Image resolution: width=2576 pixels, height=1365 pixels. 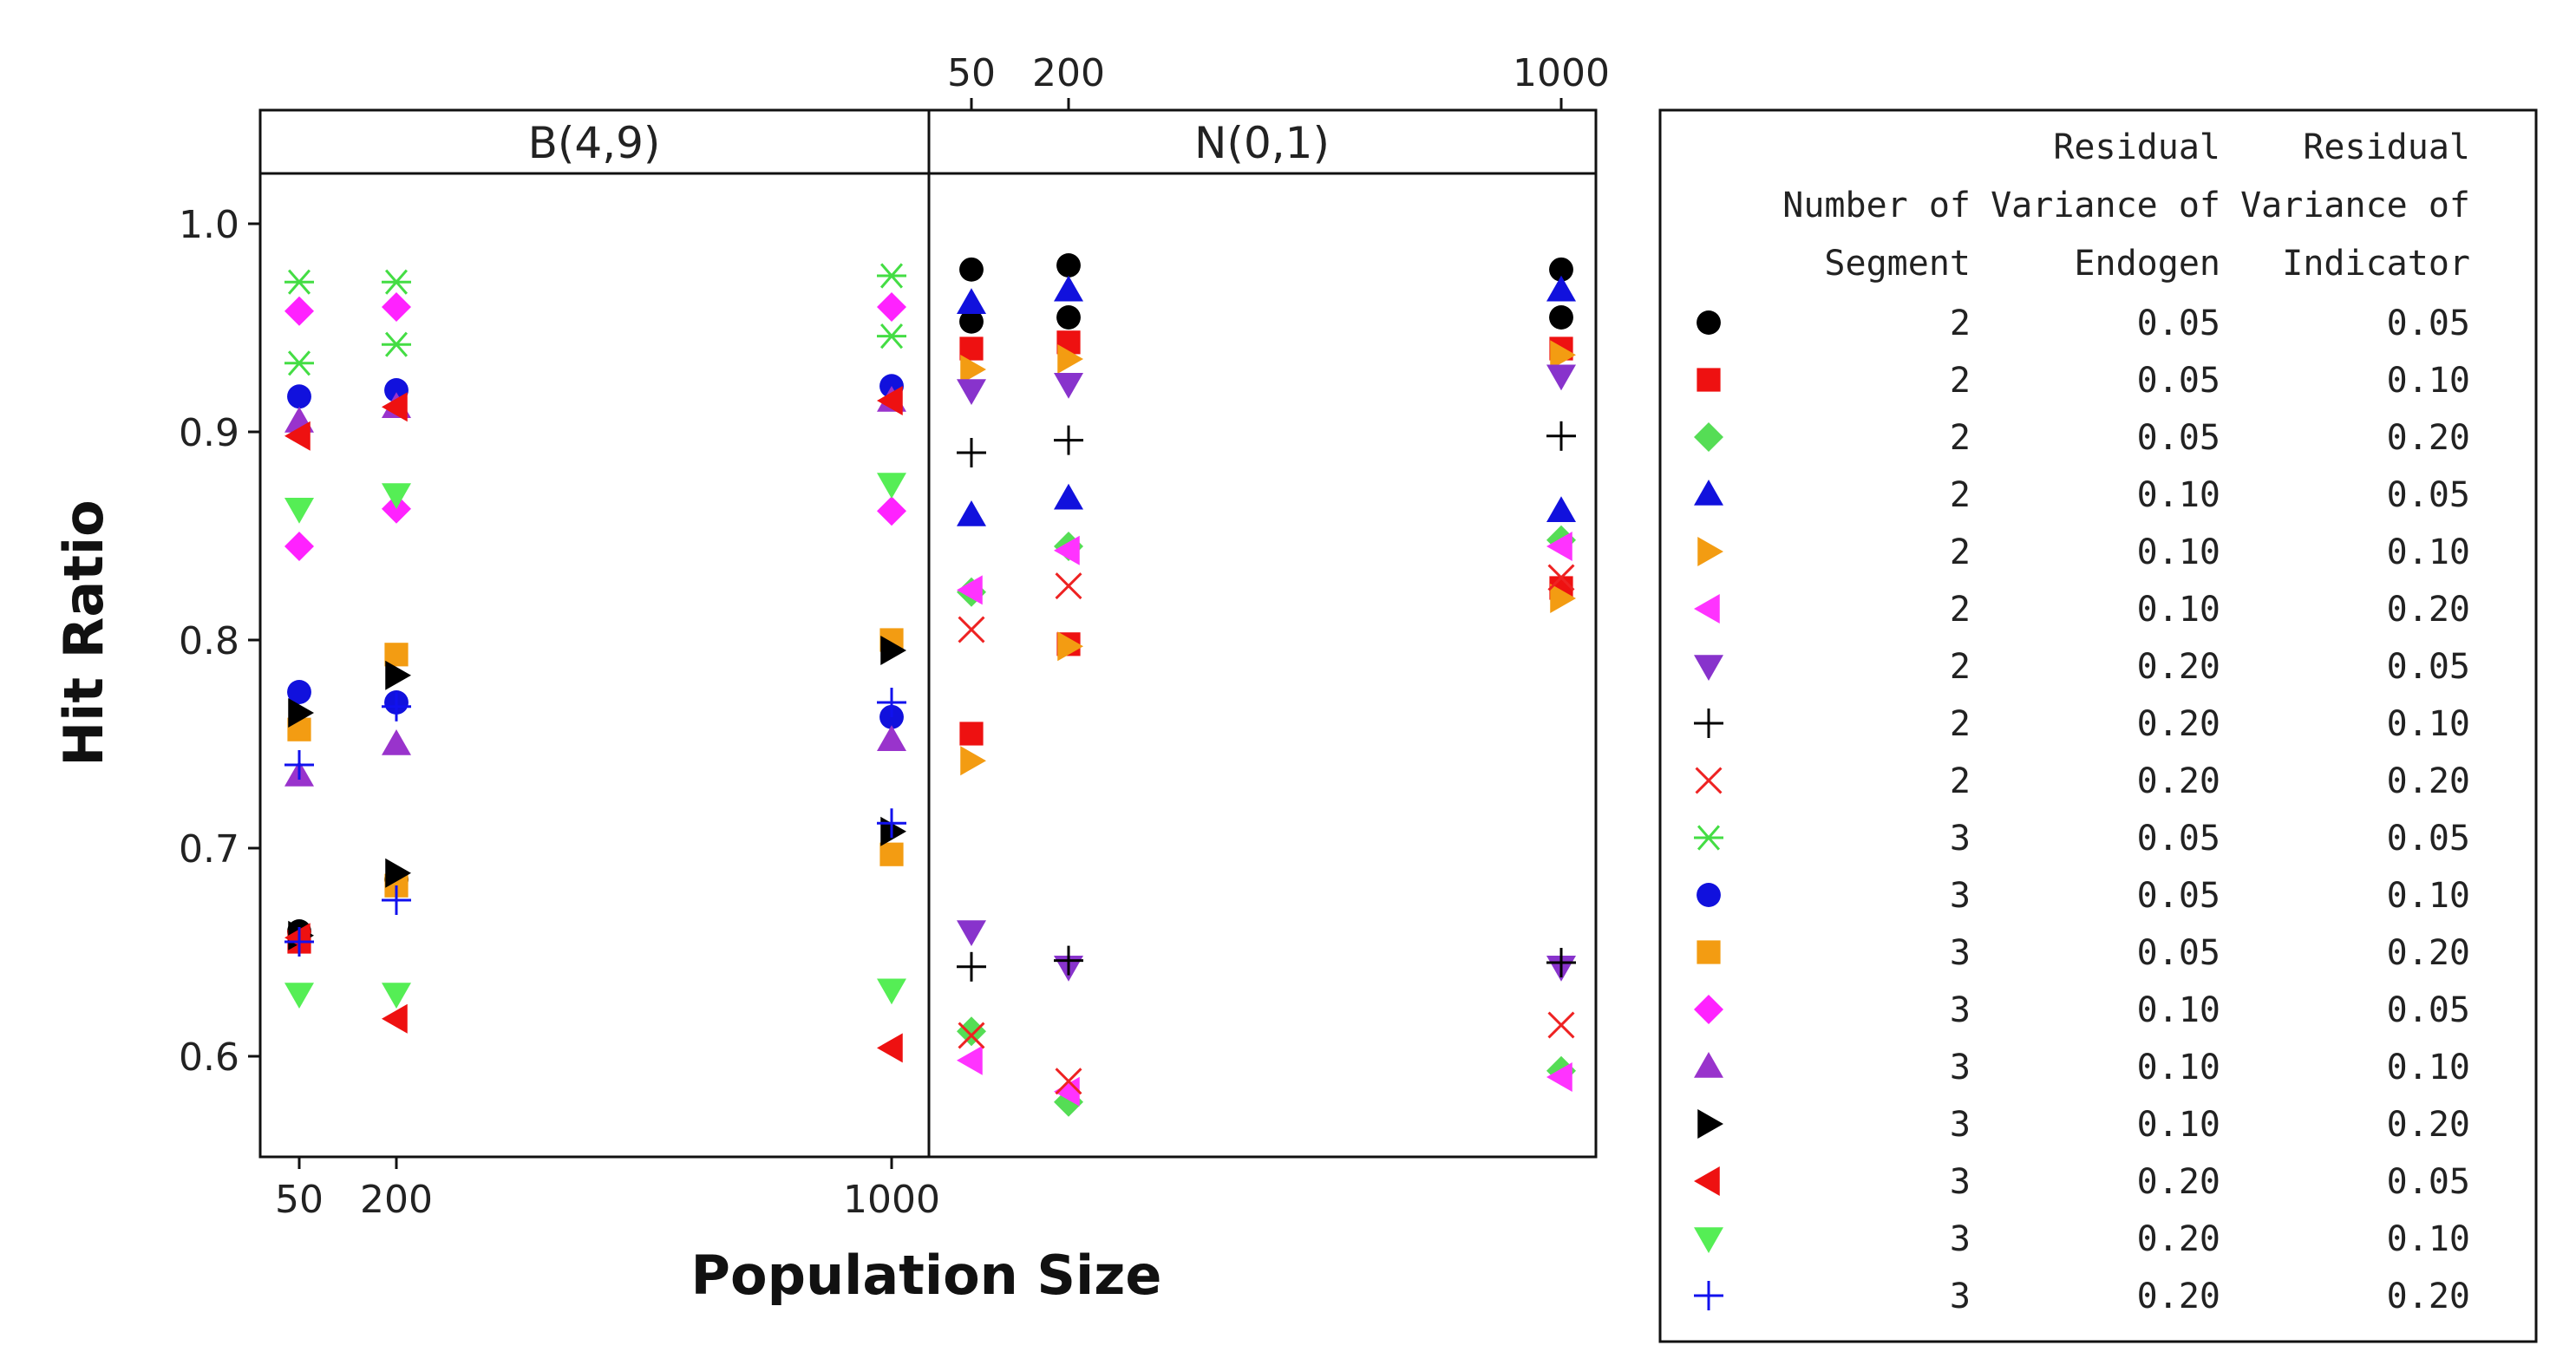 What do you see at coordinates (396, 1200) in the screenshot?
I see `x-tick-label: 200` at bounding box center [396, 1200].